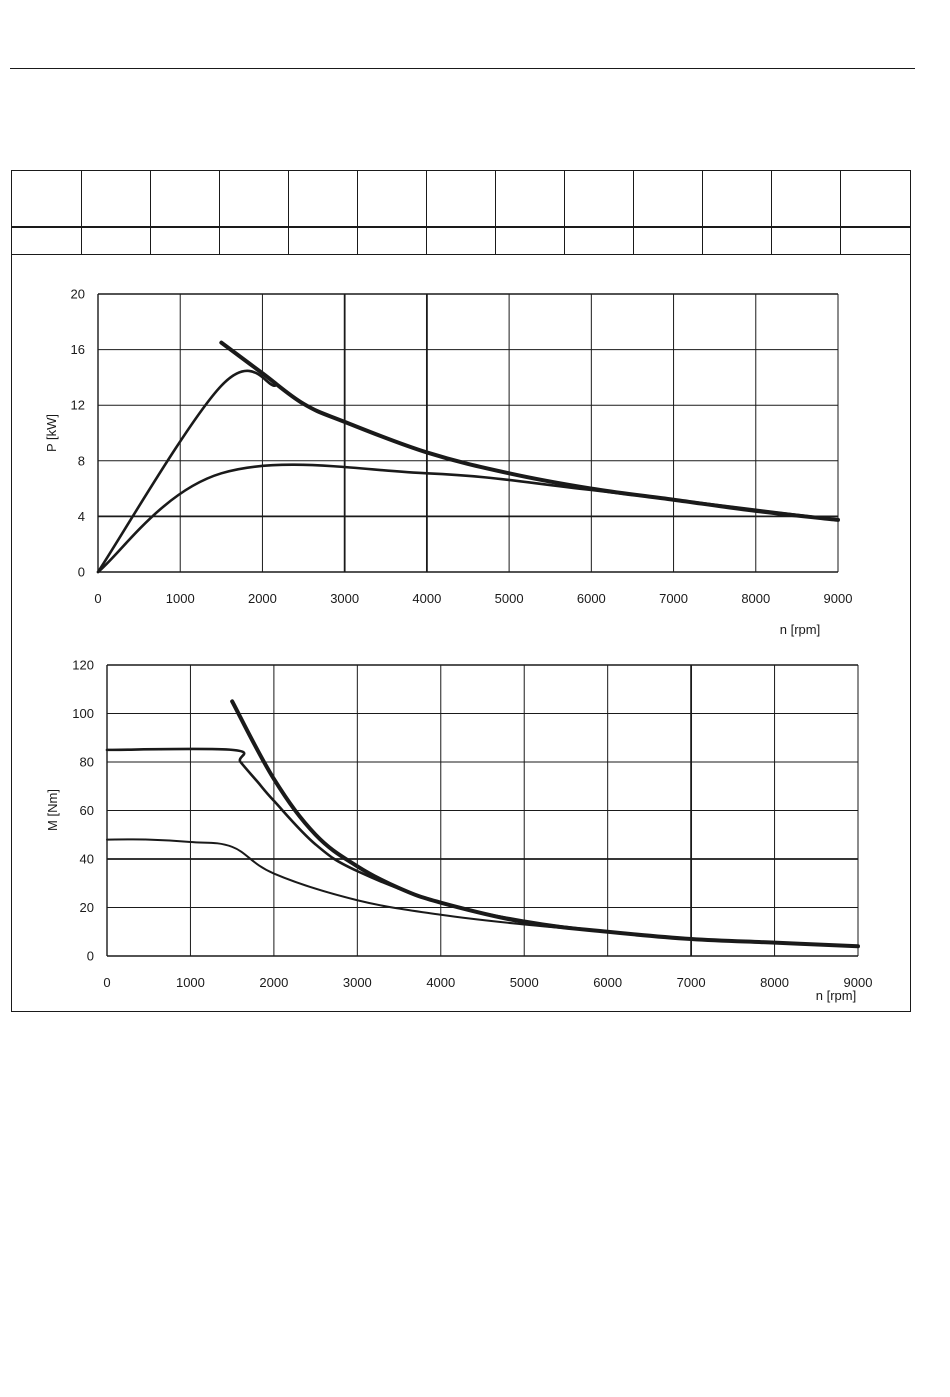 This screenshot has width=950, height=1397. Describe the element at coordinates (87, 762) in the screenshot. I see `y-tick-label: 80` at that location.